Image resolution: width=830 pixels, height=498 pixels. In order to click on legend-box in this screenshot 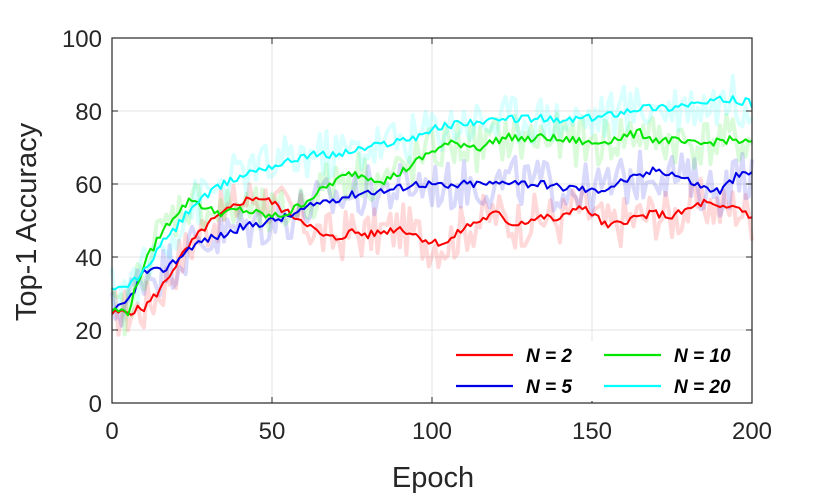, I will do `click(599, 371)`.